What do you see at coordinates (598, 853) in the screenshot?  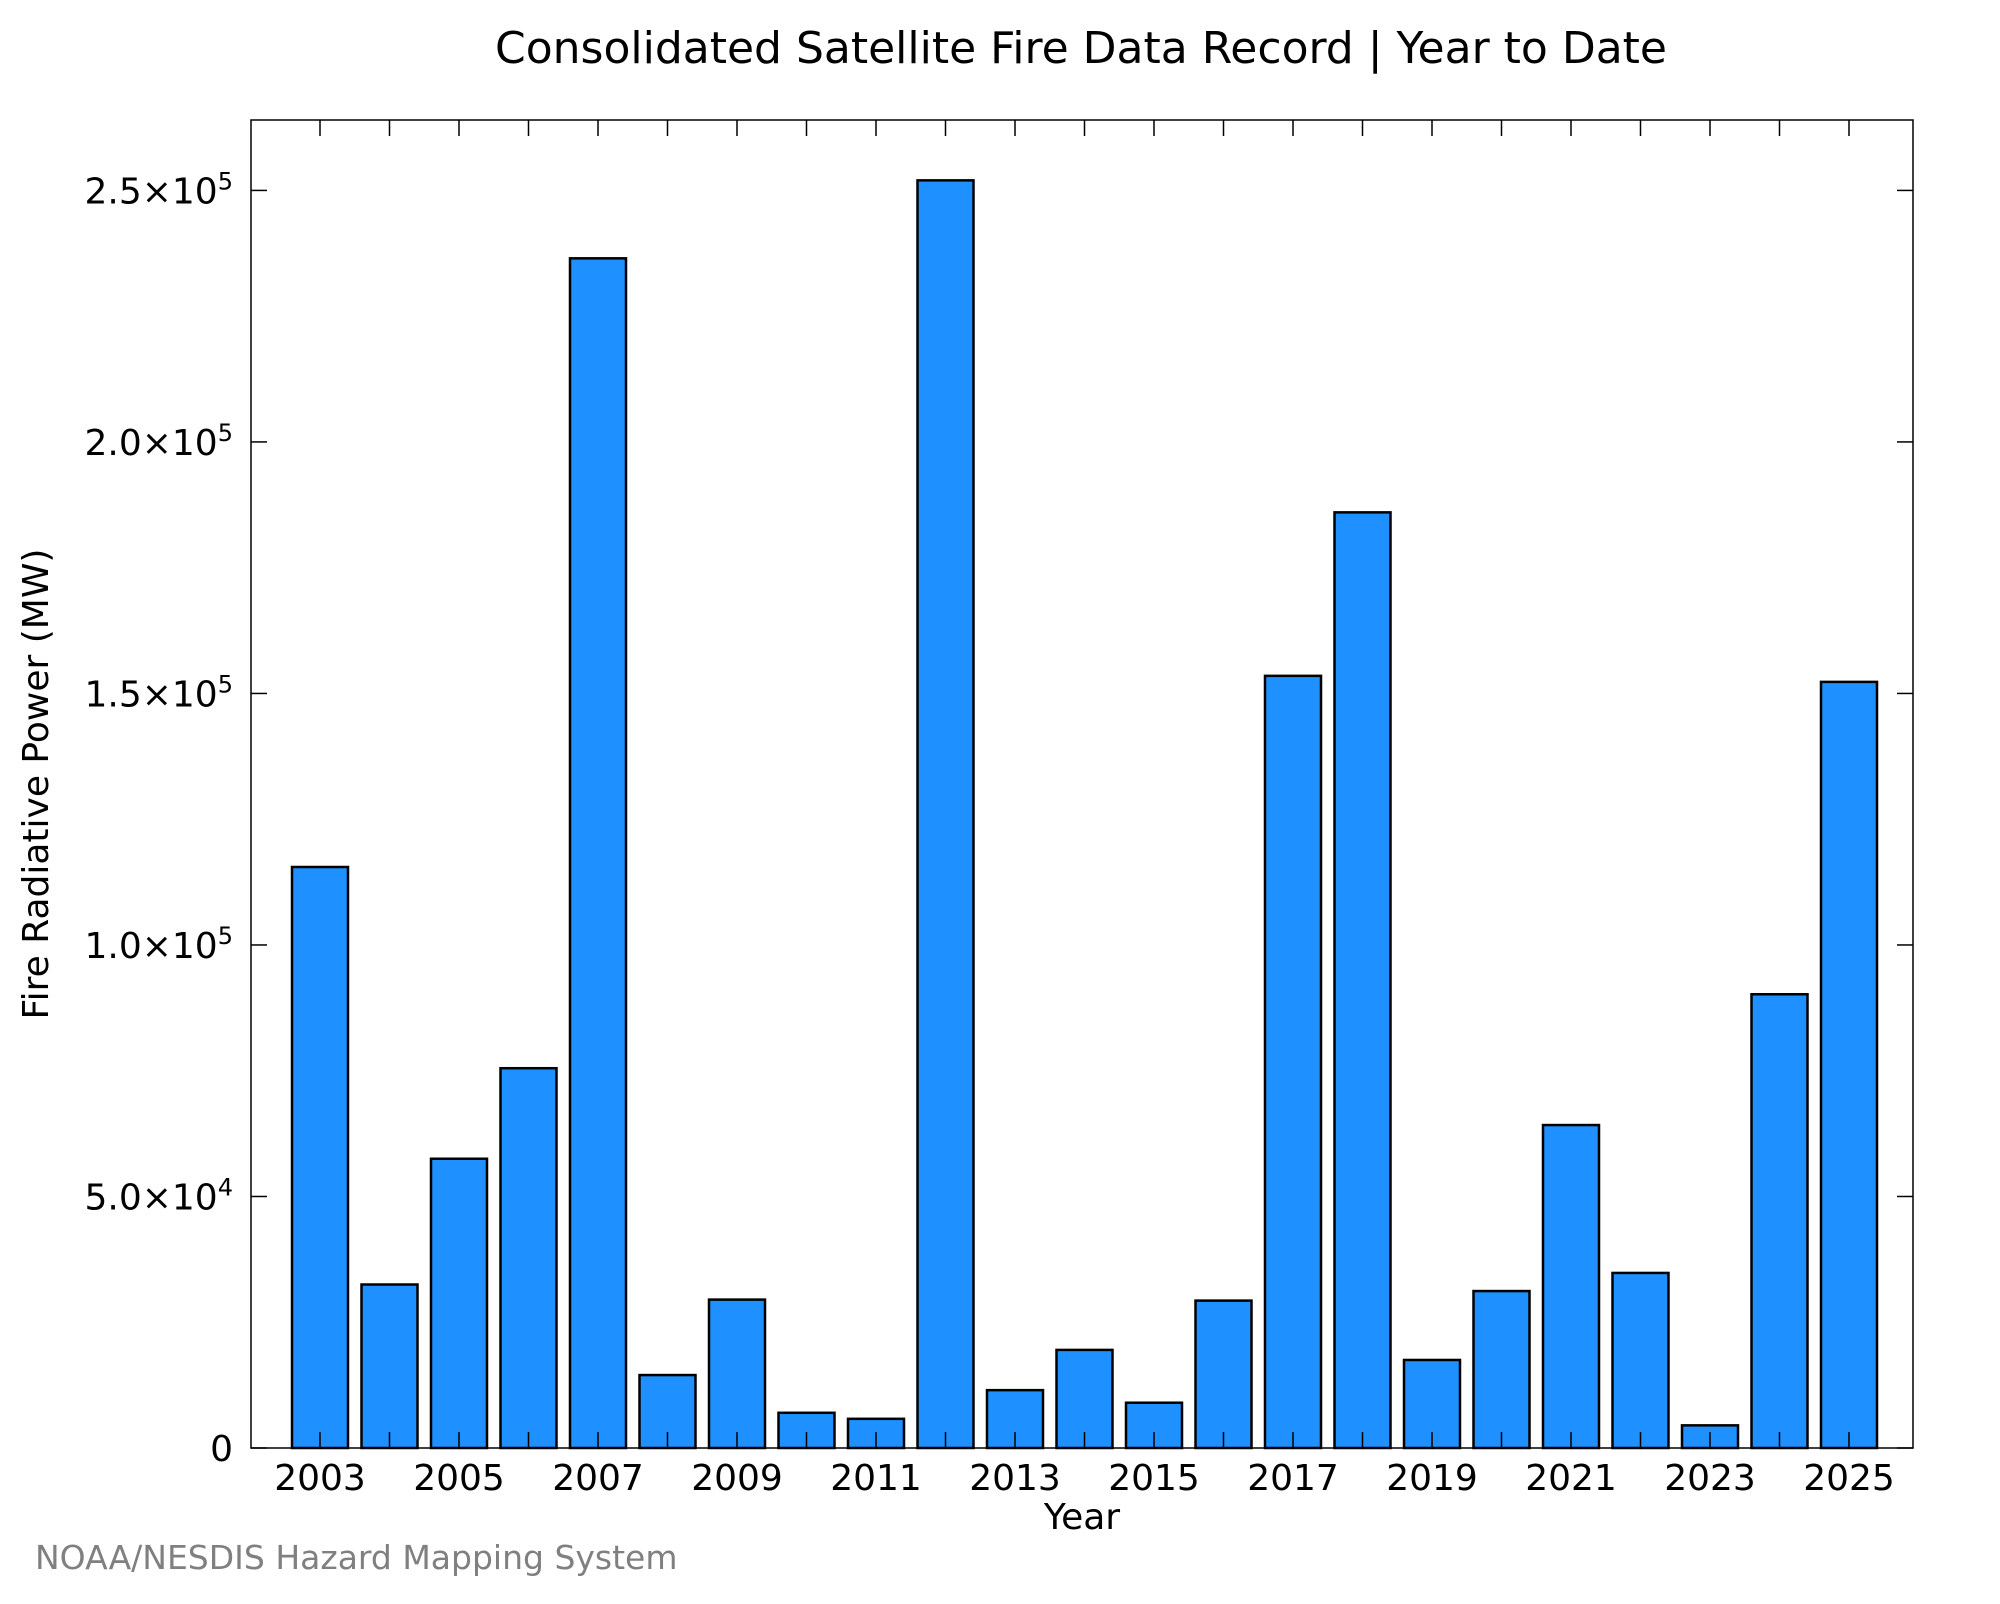 I see `bar-2007` at bounding box center [598, 853].